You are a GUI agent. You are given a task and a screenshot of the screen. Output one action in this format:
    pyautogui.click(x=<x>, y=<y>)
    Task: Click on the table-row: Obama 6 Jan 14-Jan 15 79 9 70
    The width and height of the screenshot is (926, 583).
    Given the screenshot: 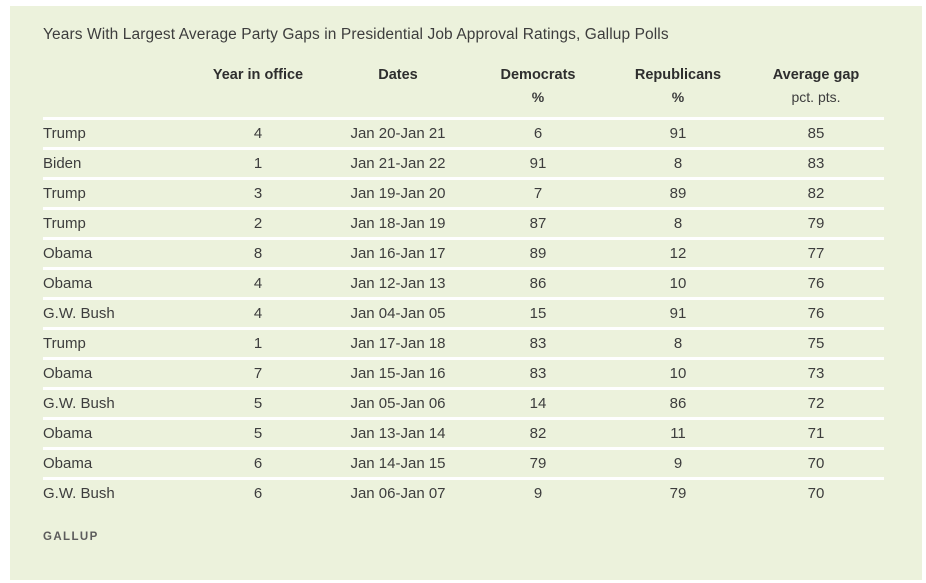 What is the action you would take?
    pyautogui.click(x=463, y=463)
    